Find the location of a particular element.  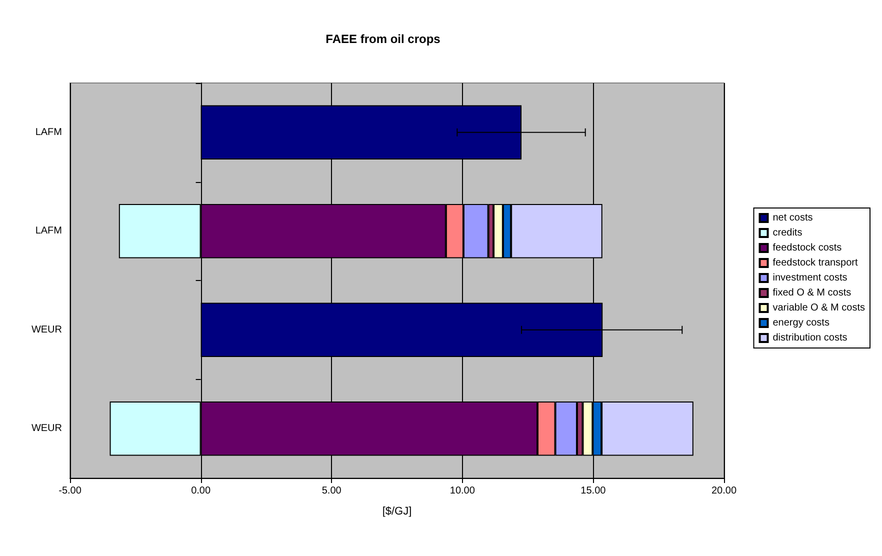

legend-label: feedstock costs is located at coordinates (807, 248).